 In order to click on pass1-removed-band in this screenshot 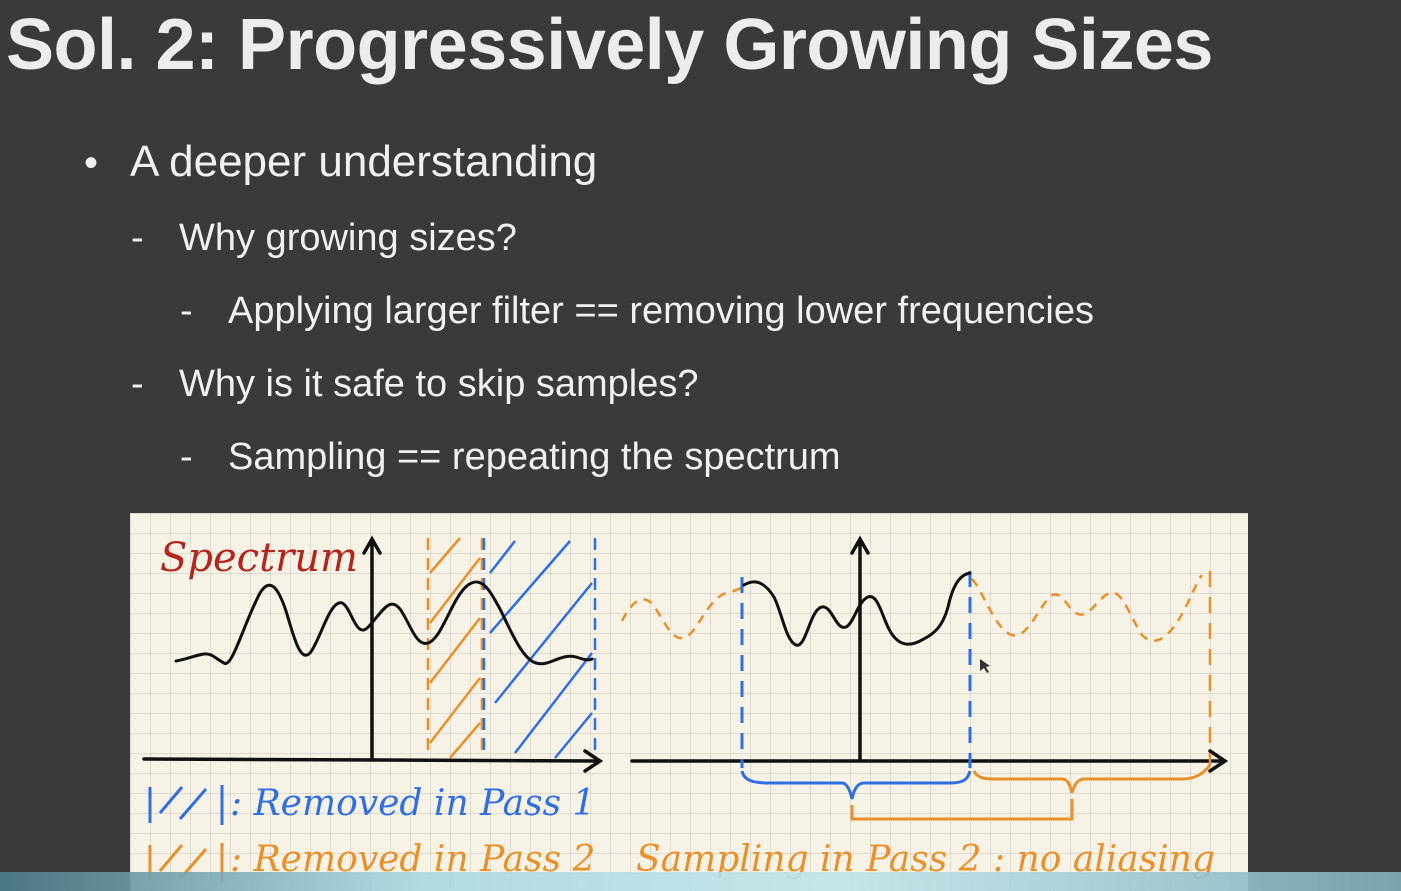, I will do `click(539, 648)`.